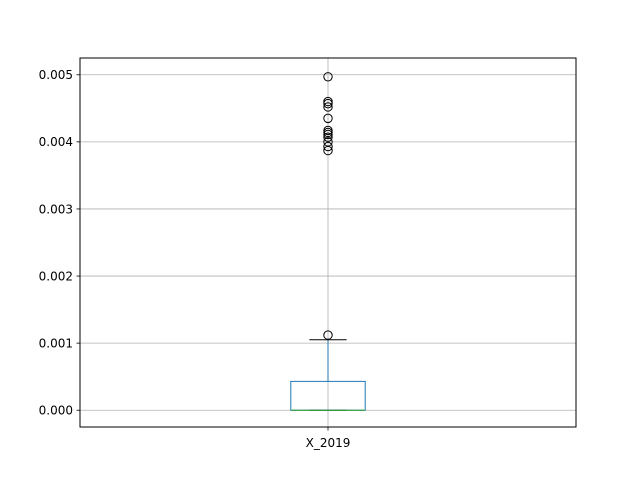 The width and height of the screenshot is (640, 480). Describe the element at coordinates (56, 75) in the screenshot. I see `y-tick-label: 0.005` at that location.